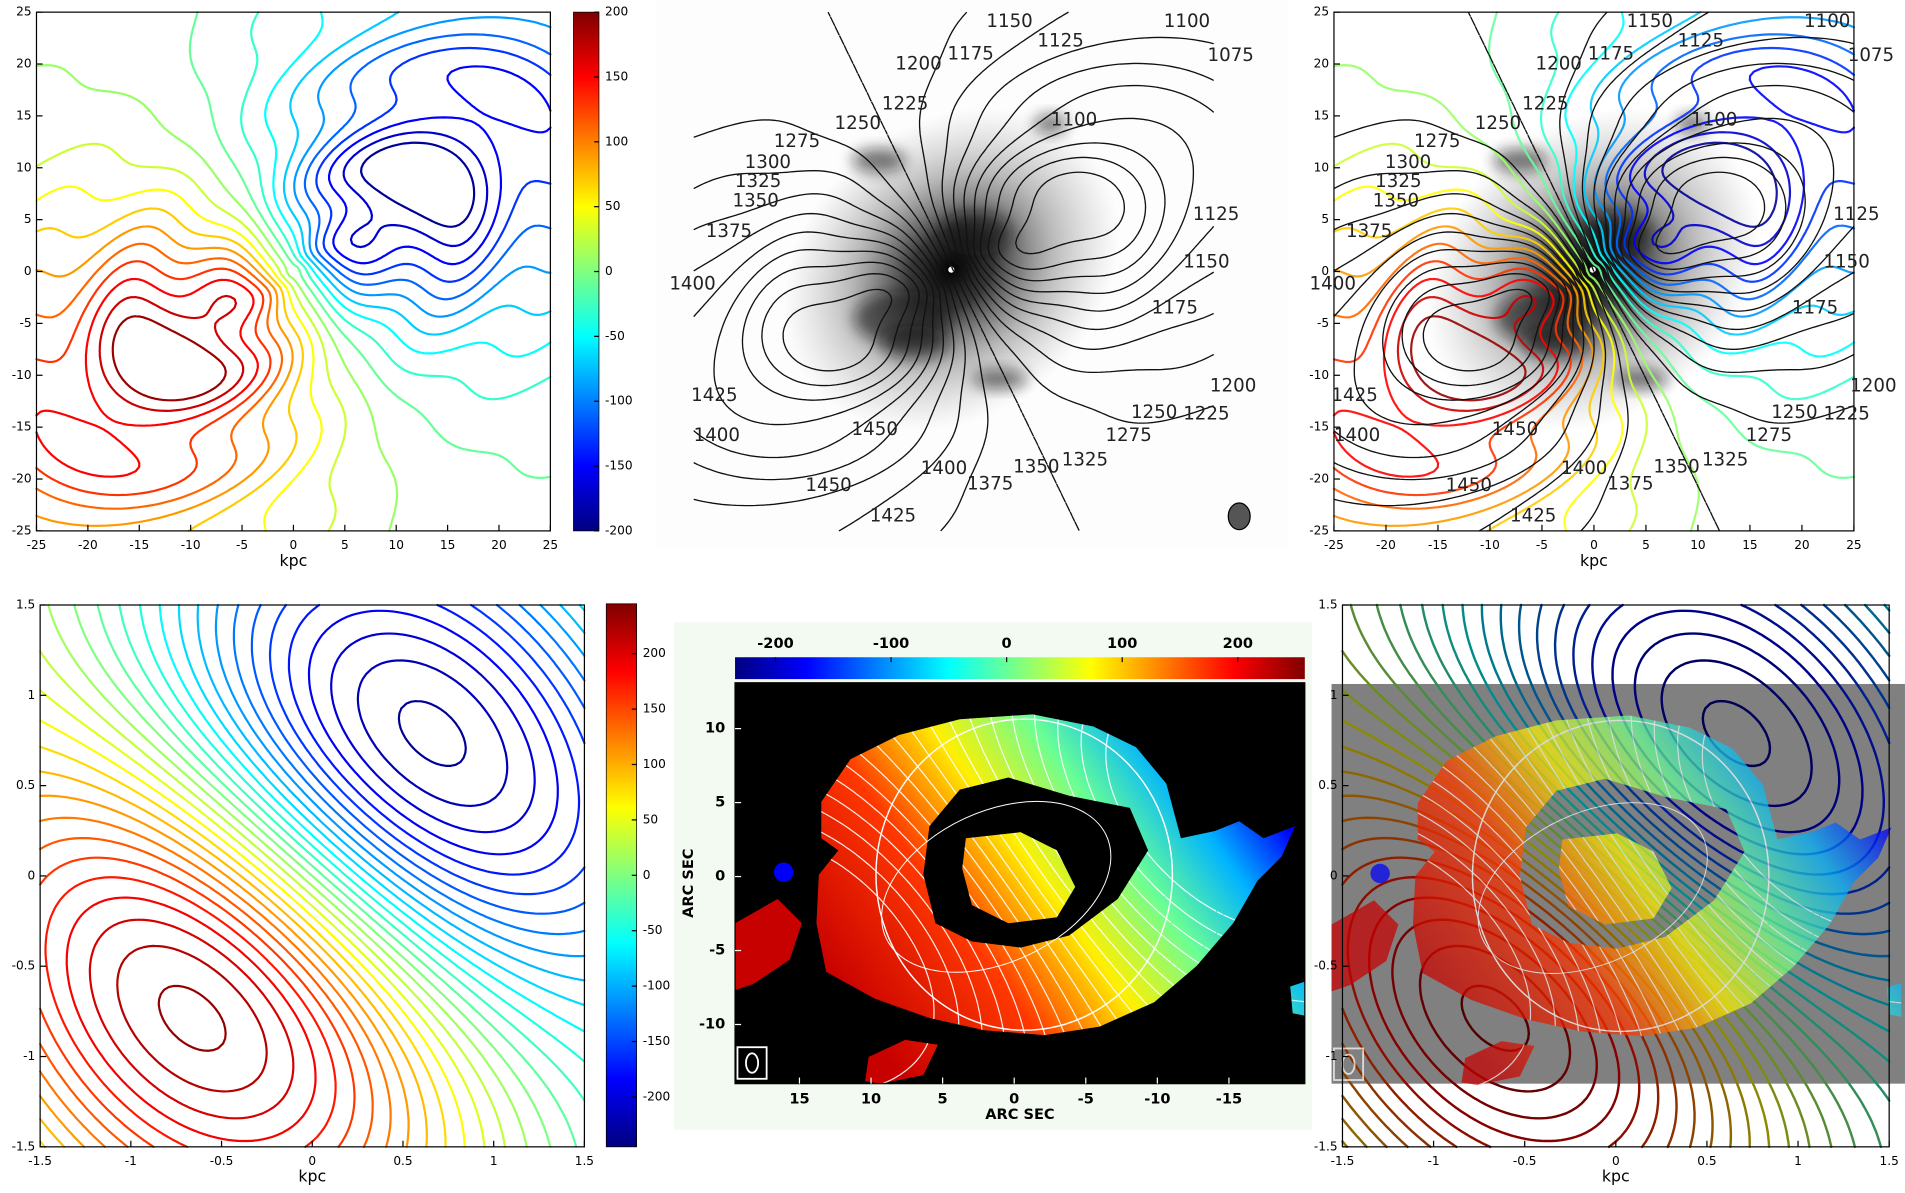  What do you see at coordinates (1542, 545) in the screenshot?
I see `x-tick-label: -5` at bounding box center [1542, 545].